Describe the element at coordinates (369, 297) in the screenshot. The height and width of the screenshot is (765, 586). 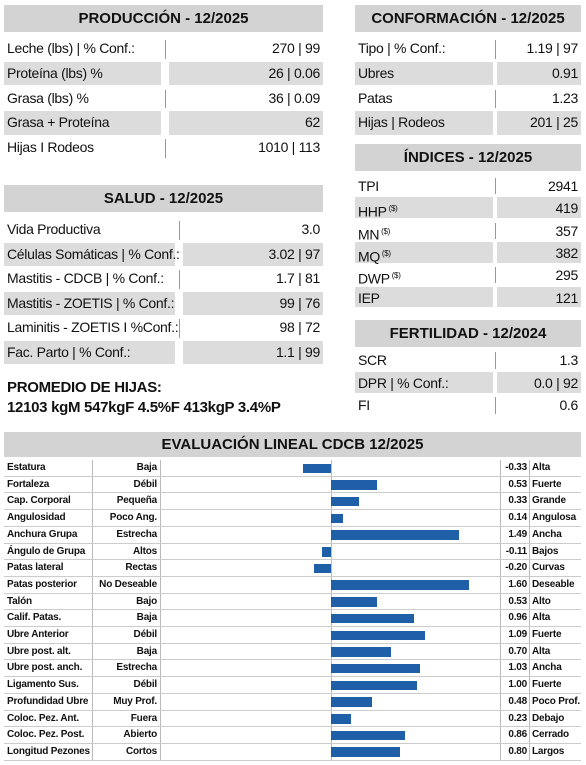
I see `label-text: IEP` at that location.